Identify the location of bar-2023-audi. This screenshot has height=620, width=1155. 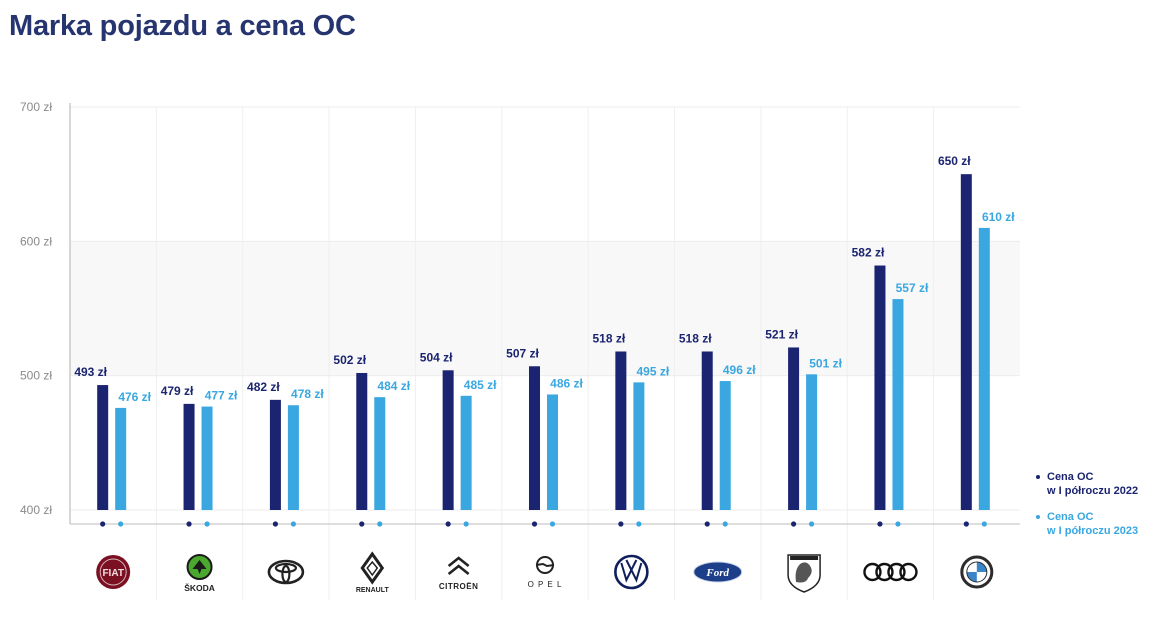
(898, 404).